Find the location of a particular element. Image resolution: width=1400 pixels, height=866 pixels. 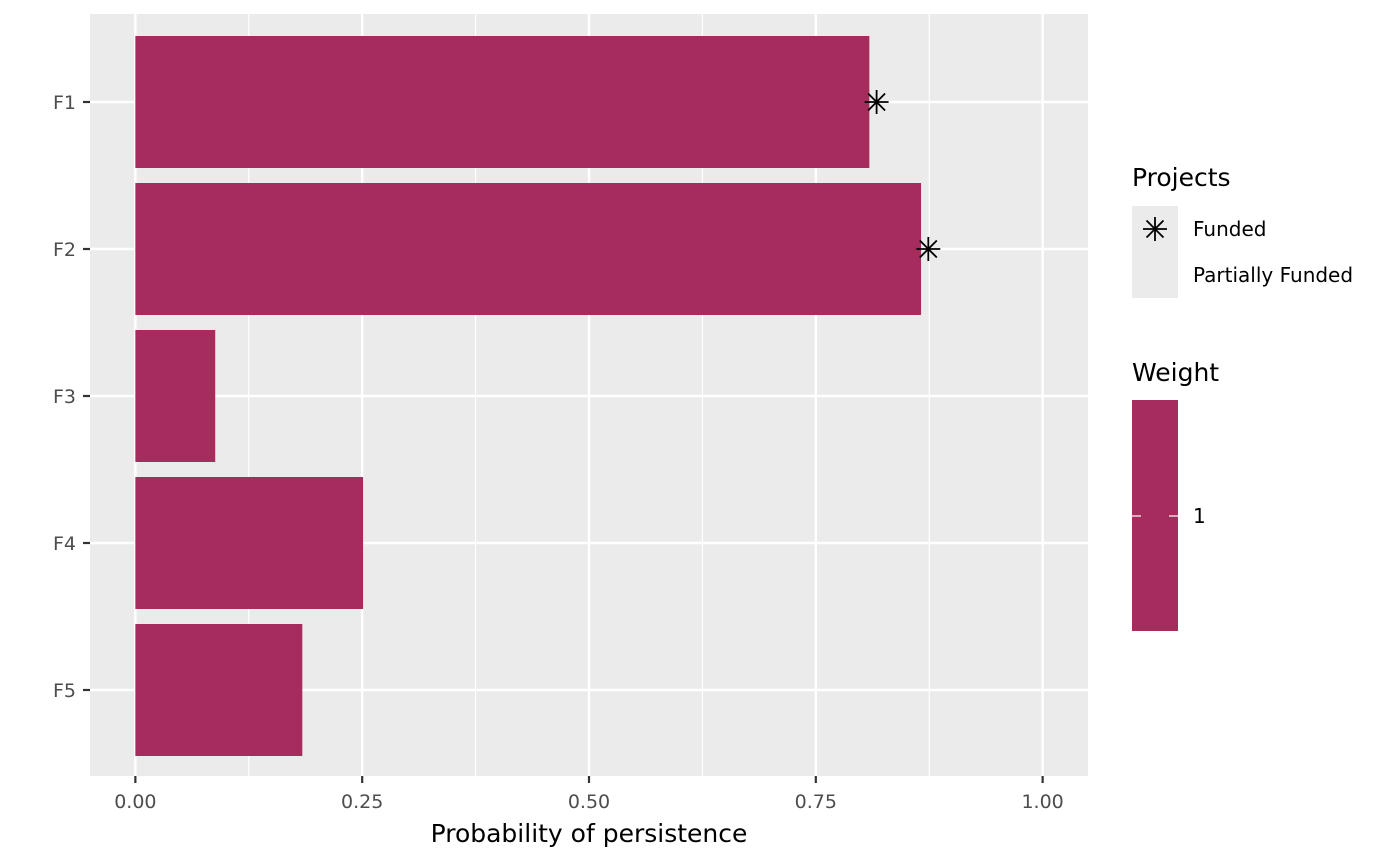

x-axis: 0.00 0.25 0.50 0.75 1.00 is located at coordinates (589, 794).